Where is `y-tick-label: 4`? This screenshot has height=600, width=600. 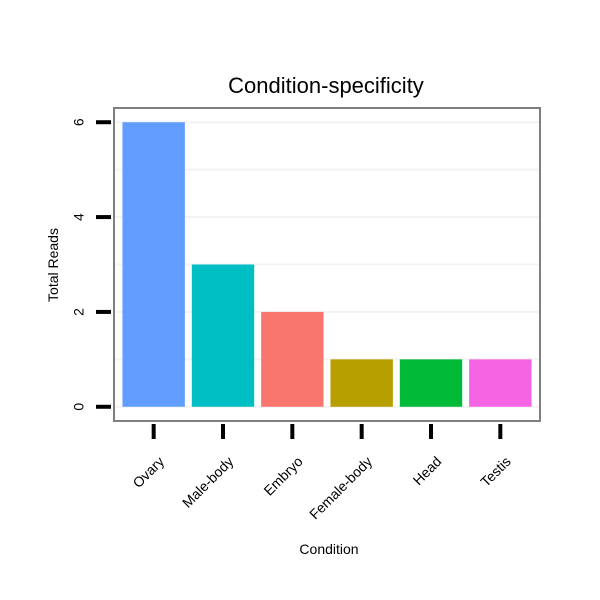 y-tick-label: 4 is located at coordinates (79, 217).